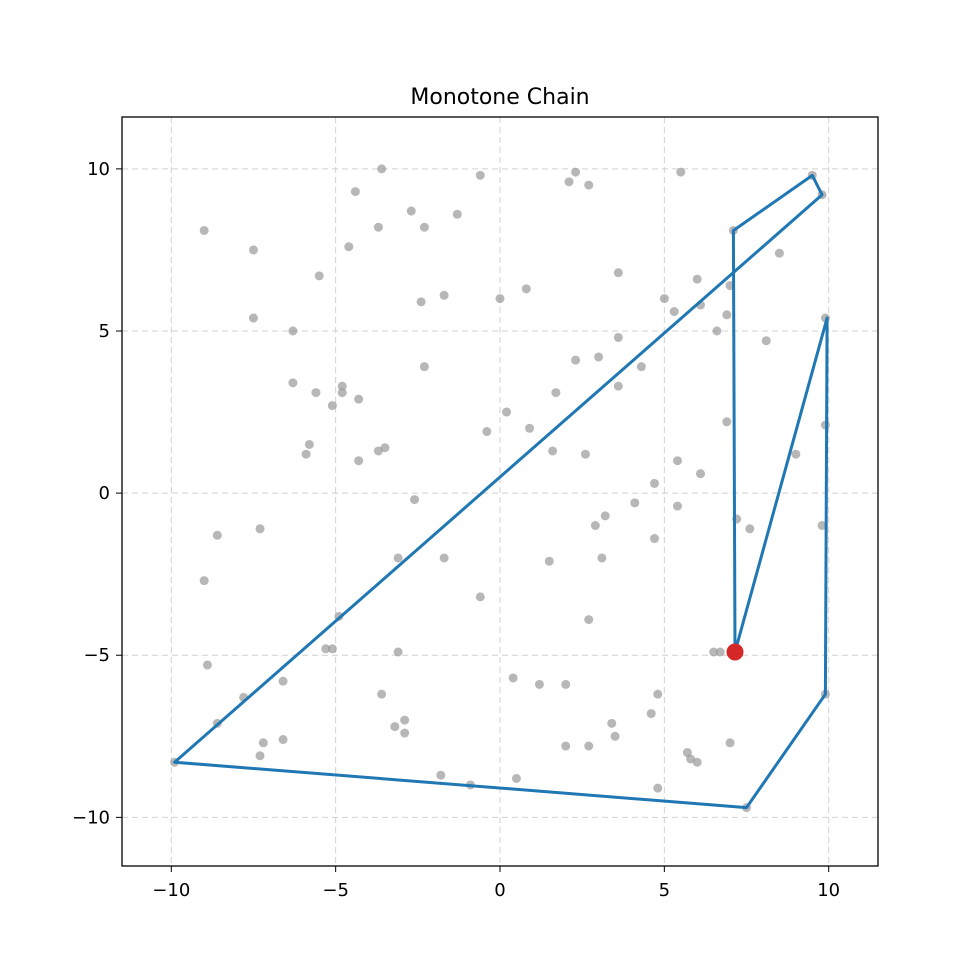  What do you see at coordinates (104, 331) in the screenshot?
I see `y-tick-label: 5` at bounding box center [104, 331].